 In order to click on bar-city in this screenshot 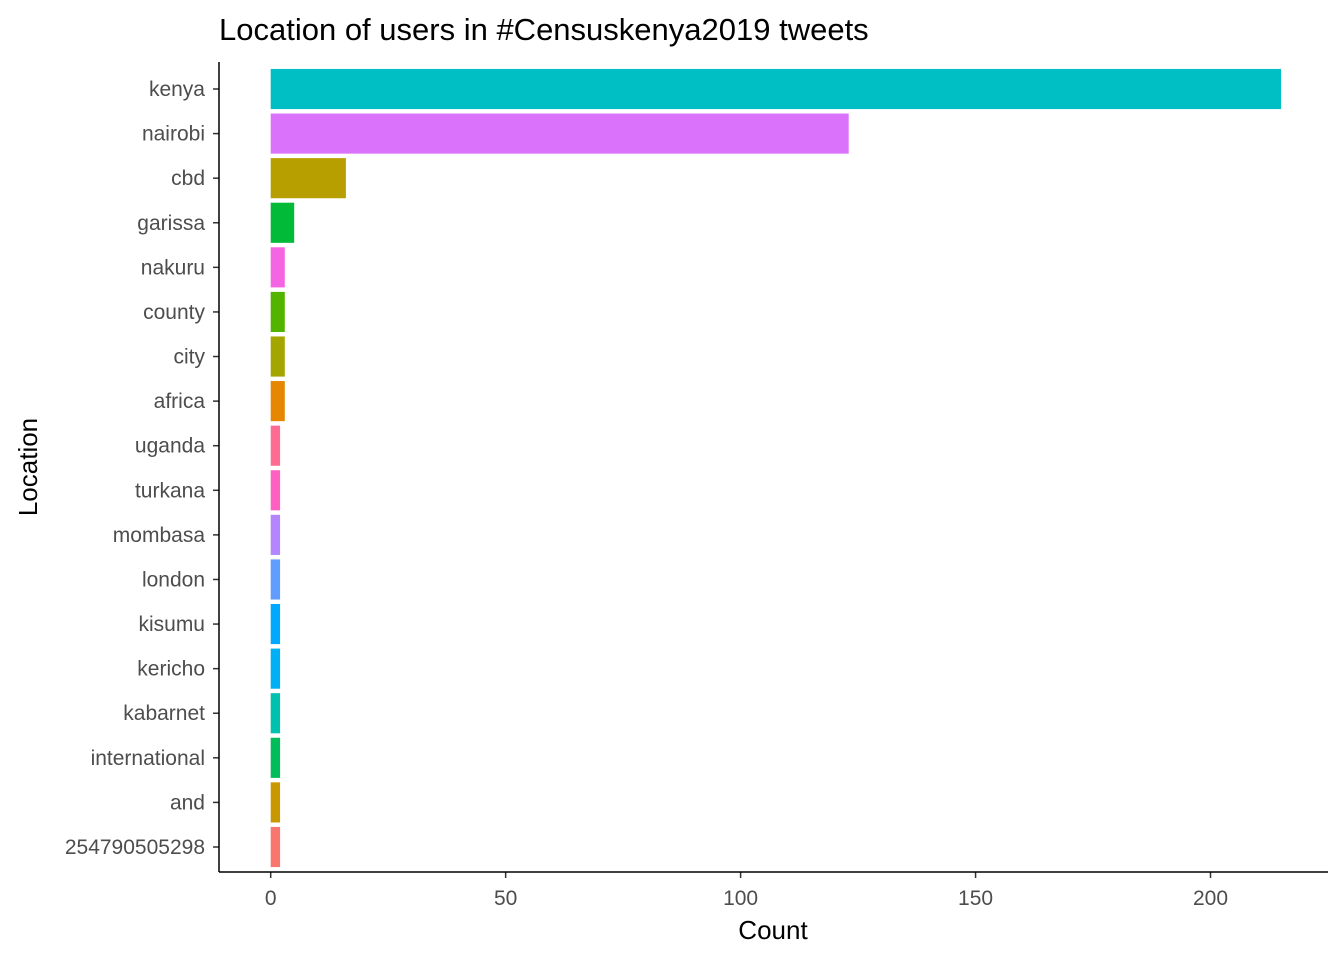, I will do `click(277, 356)`.